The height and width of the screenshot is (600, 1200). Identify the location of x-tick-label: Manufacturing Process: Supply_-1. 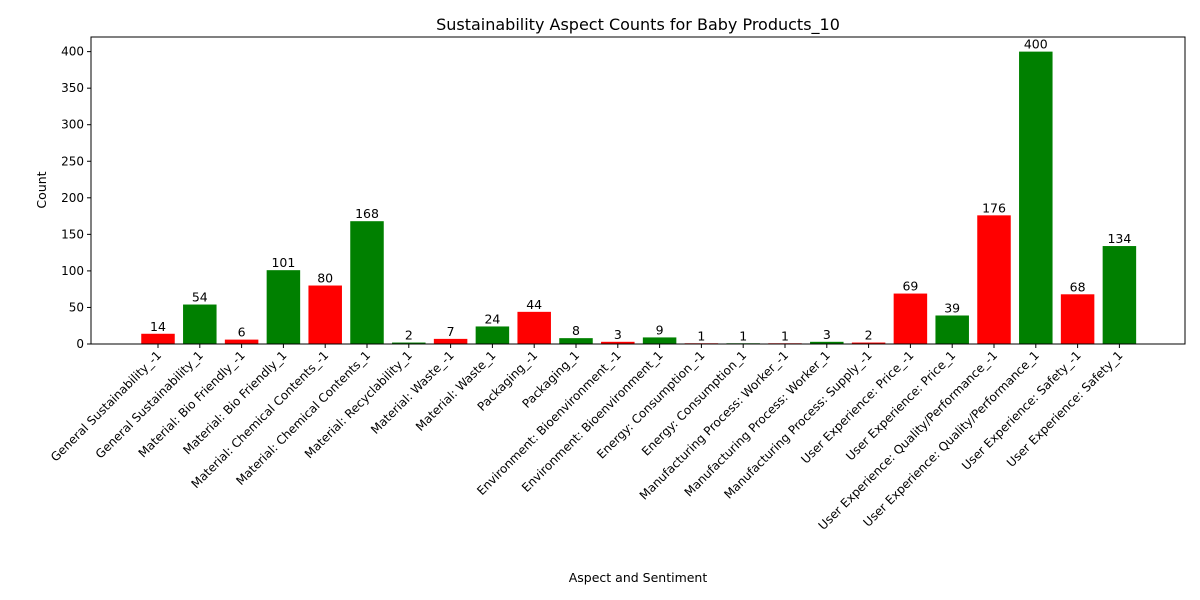
(797, 424).